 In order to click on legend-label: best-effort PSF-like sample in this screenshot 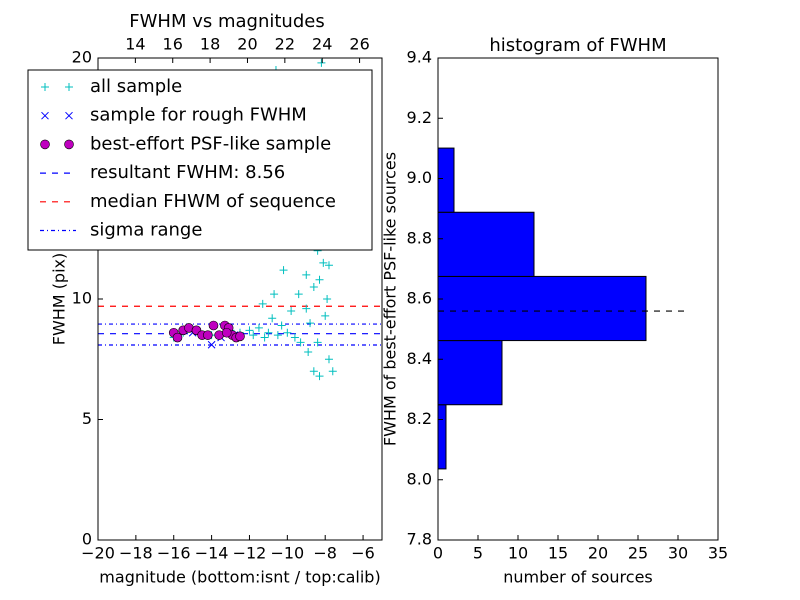, I will do `click(210, 143)`.